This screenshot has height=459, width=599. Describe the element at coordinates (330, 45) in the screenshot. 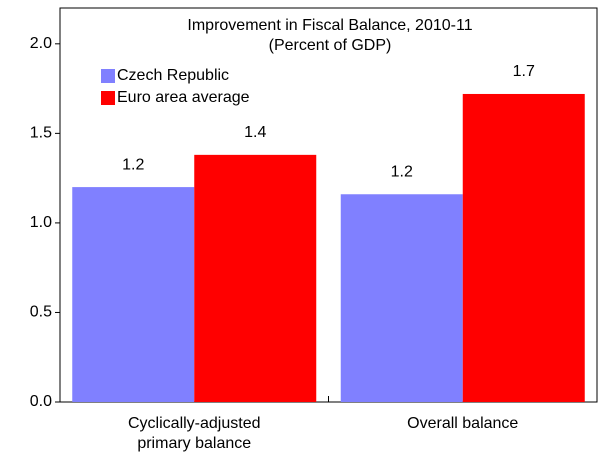

I see `chart-subtitle: (Percent of GDP)` at that location.